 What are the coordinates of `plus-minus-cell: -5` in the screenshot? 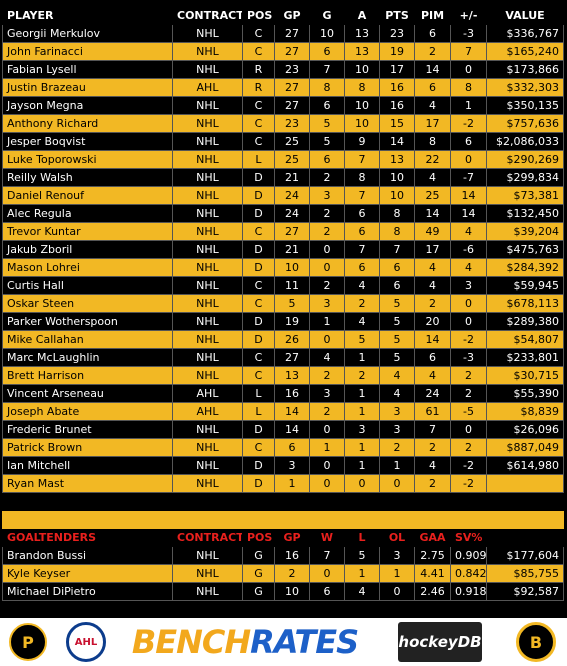 It's located at (468, 411).